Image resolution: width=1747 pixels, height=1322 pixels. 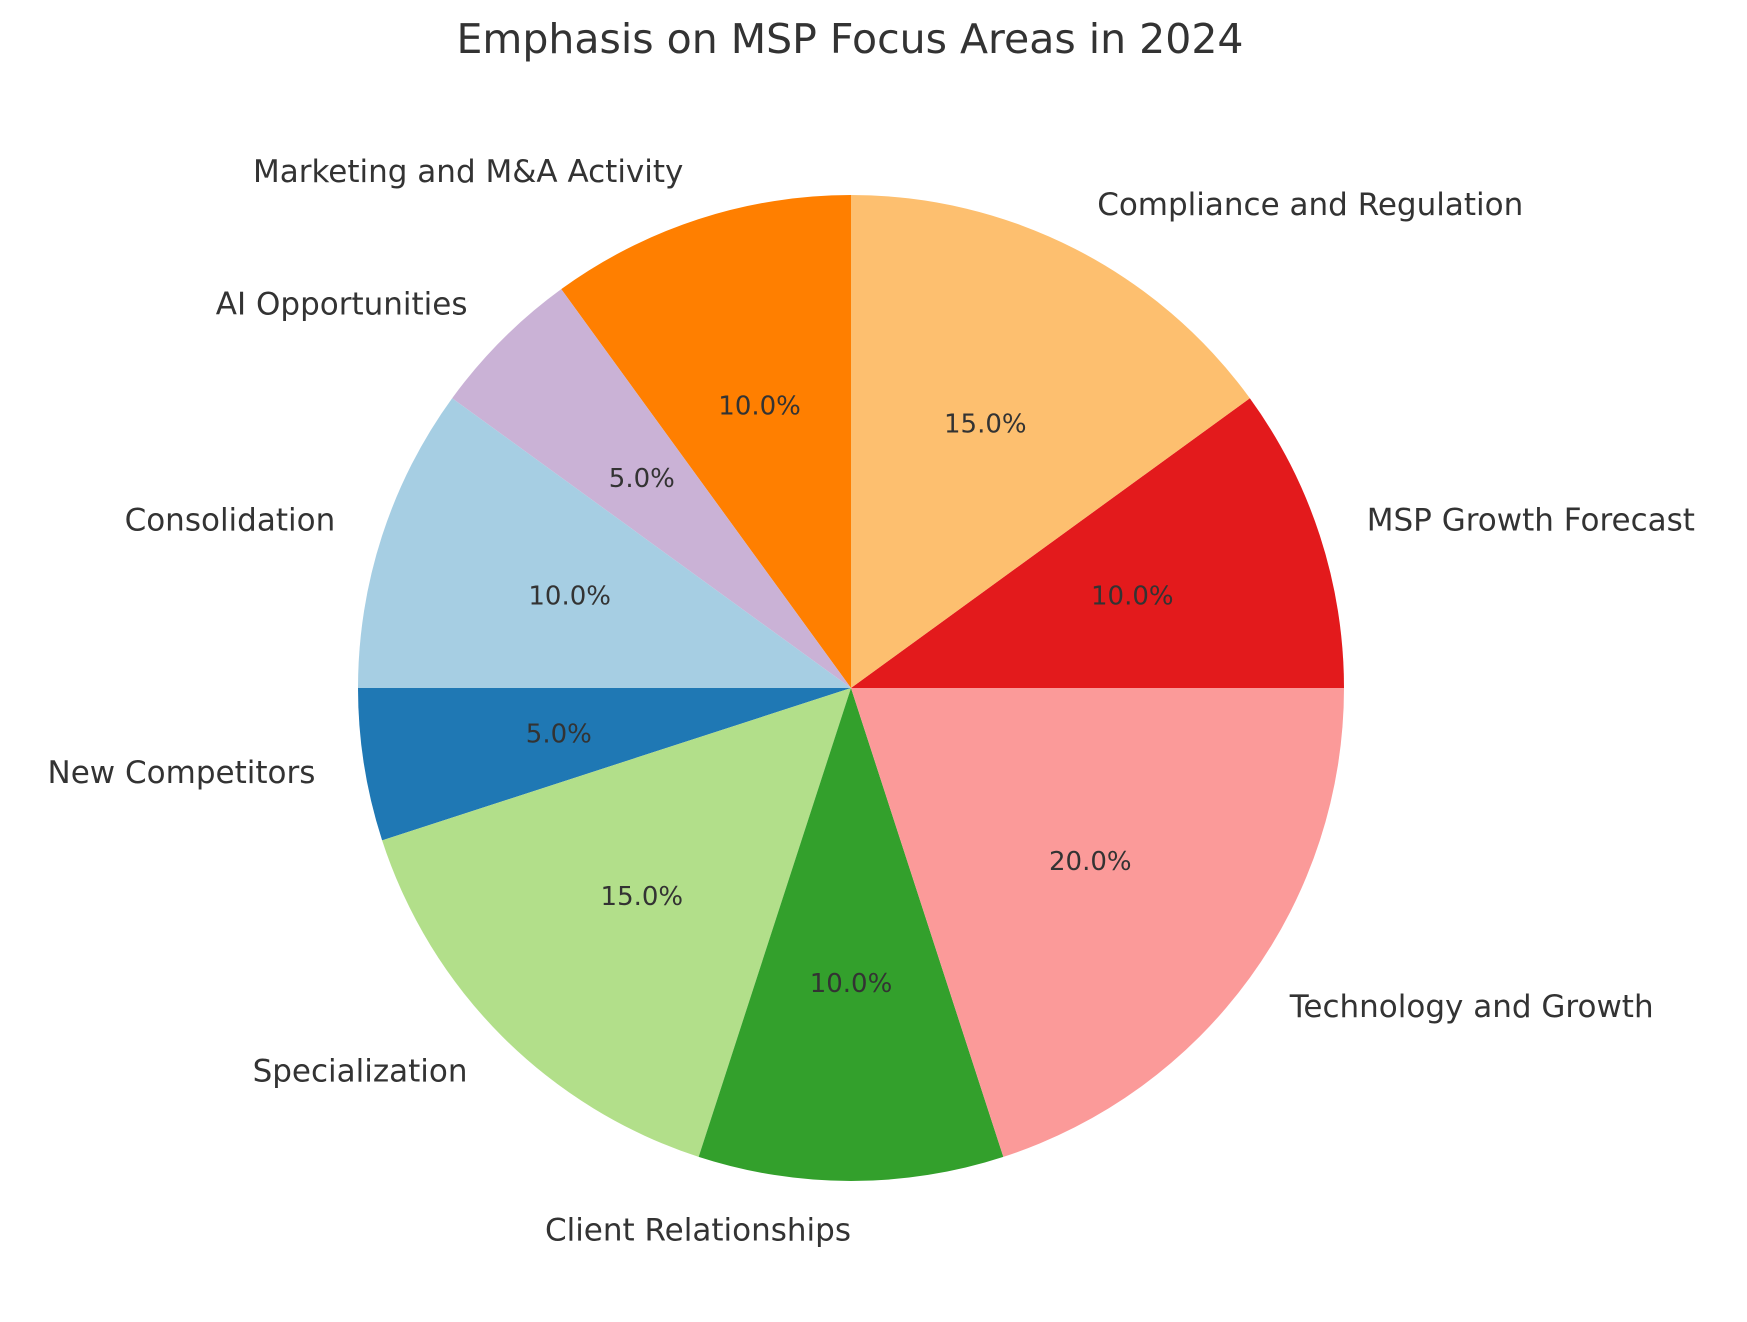 I want to click on pct-label-compliance-and-regulation: 15.0%, so click(x=985, y=424).